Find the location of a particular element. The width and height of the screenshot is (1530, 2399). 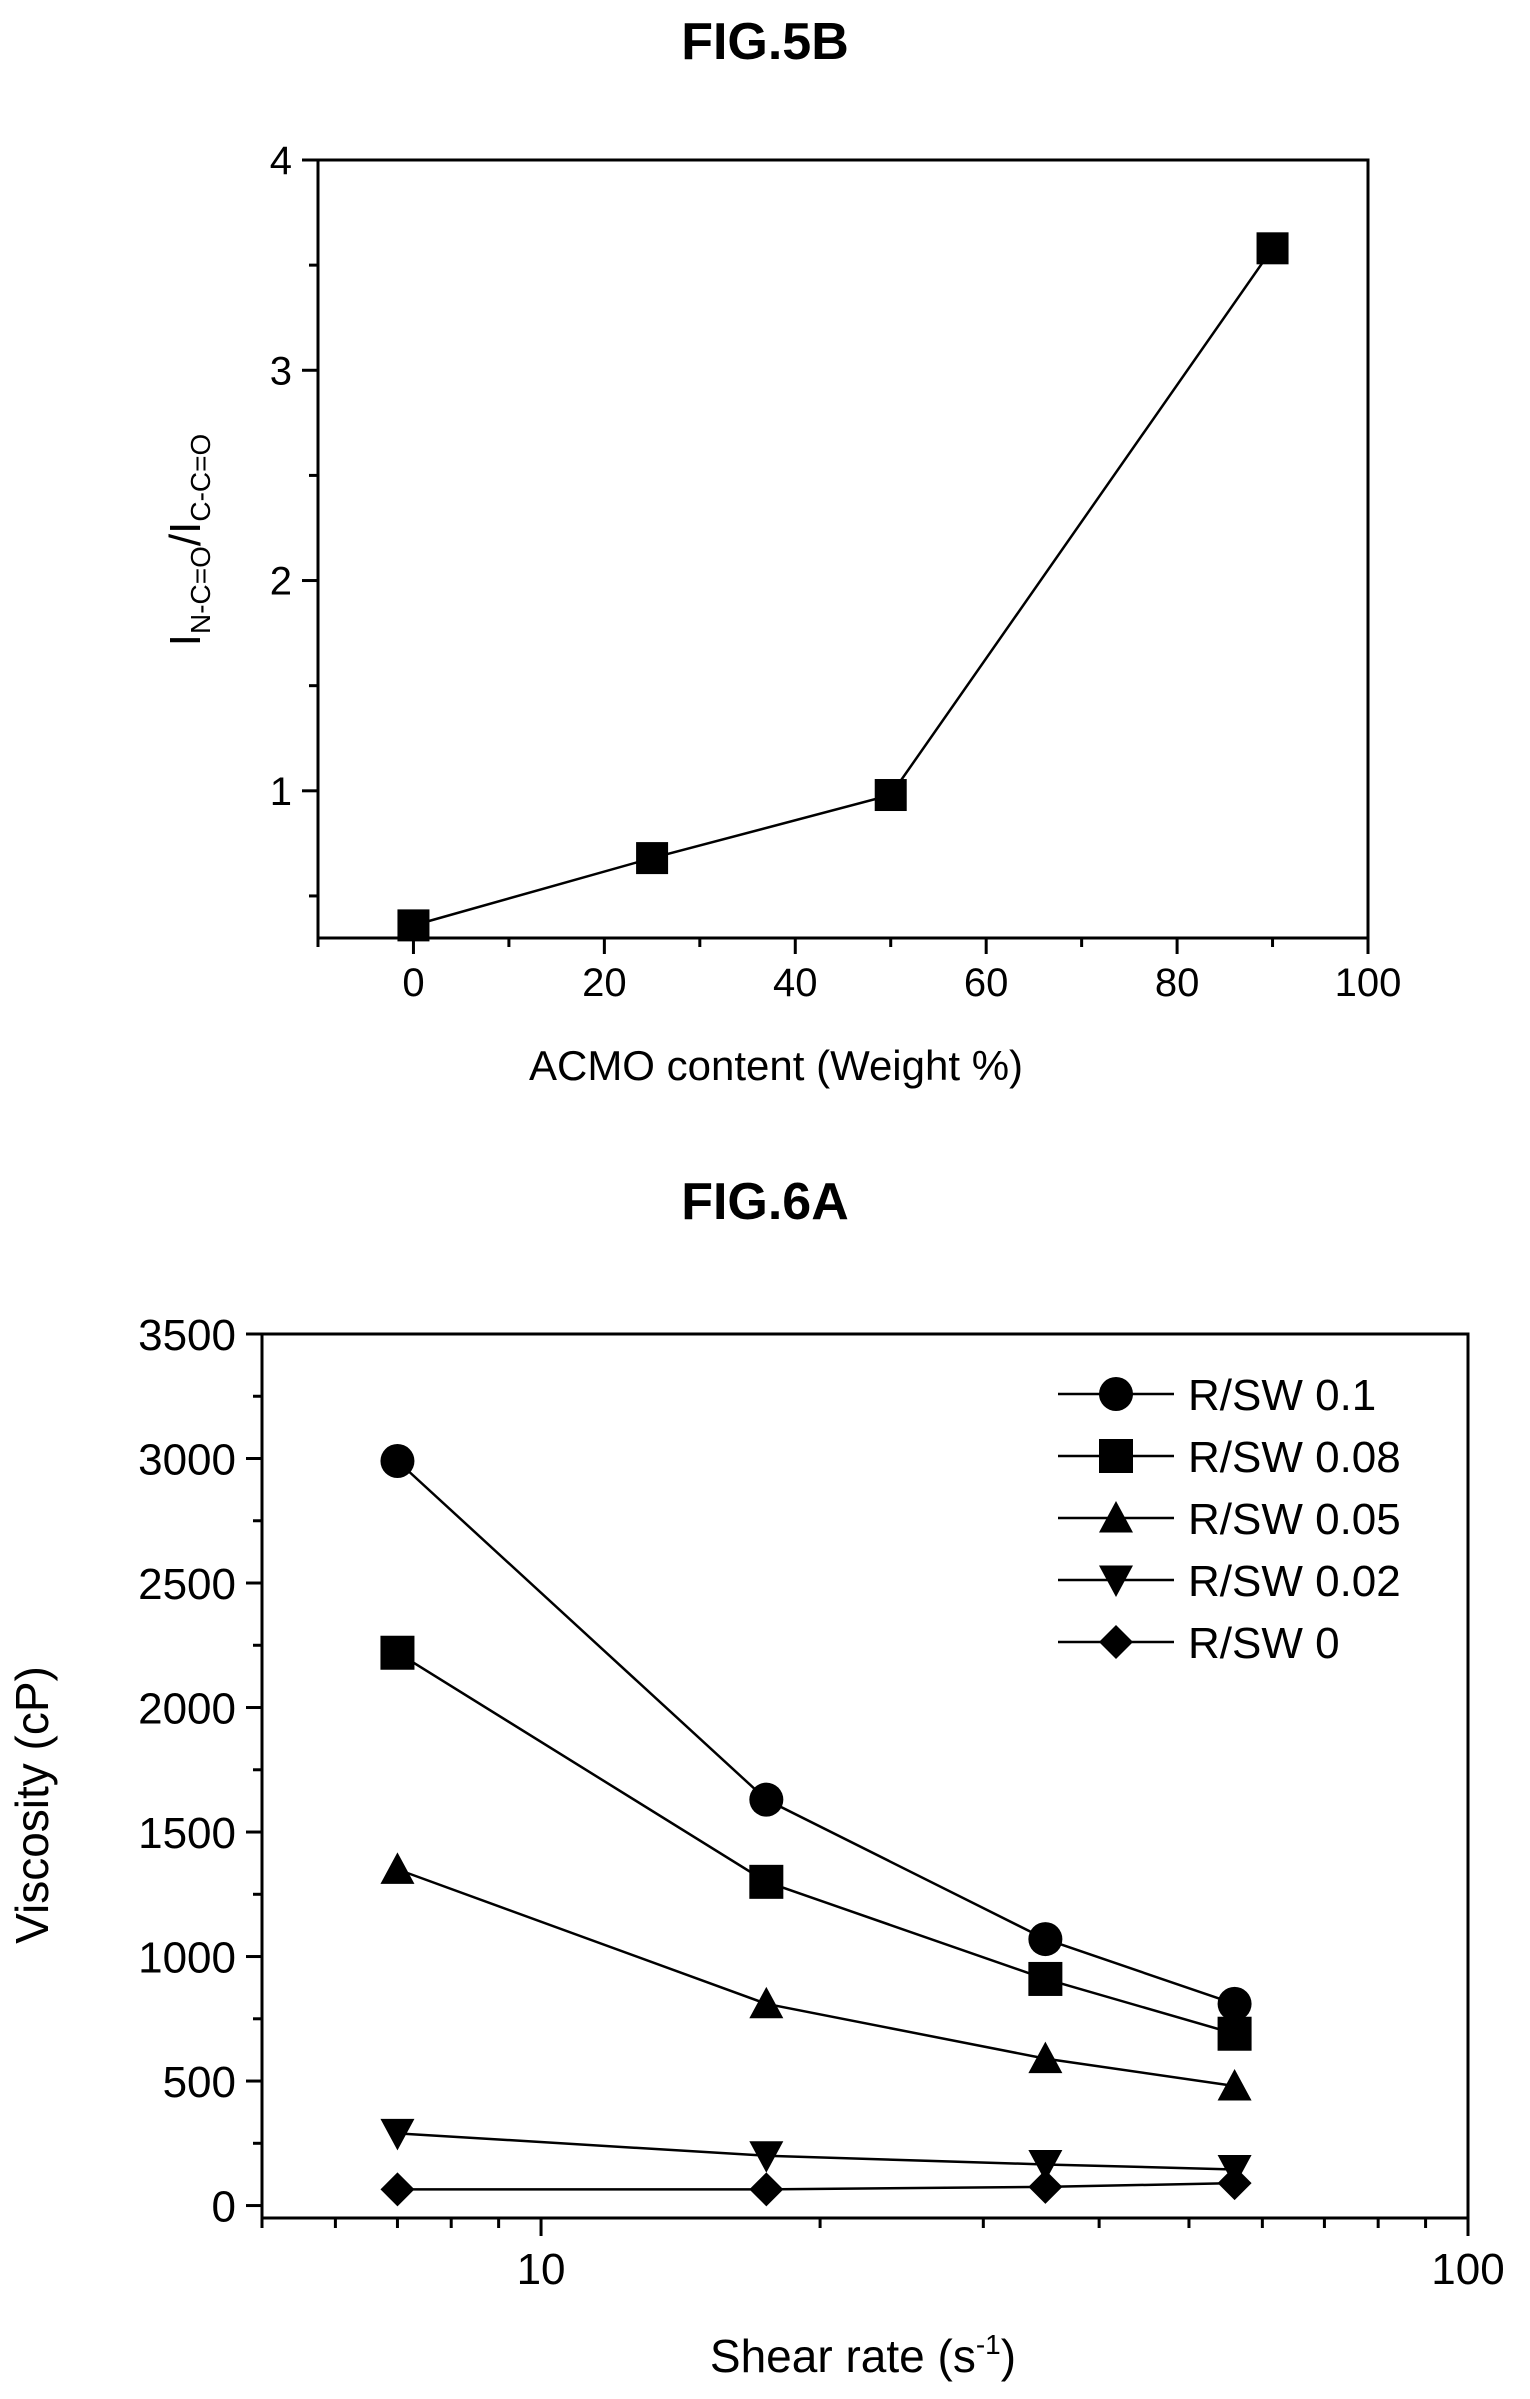

fig-5b-title: FIG.5B is located at coordinates (765, 42).